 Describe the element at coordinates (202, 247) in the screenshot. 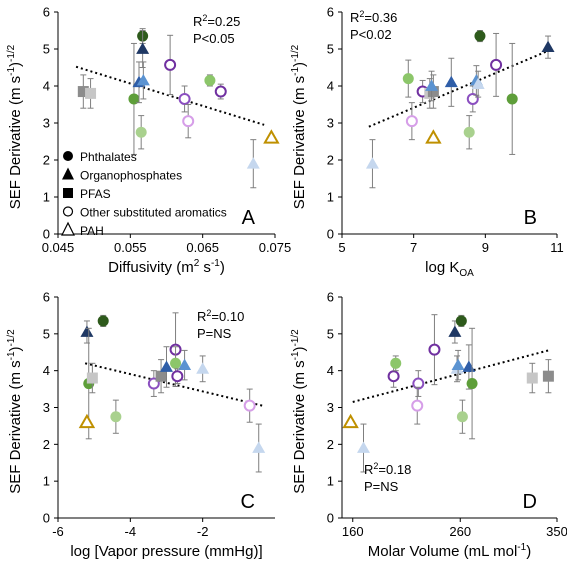

I see `x-tick-label: 0.065` at that location.